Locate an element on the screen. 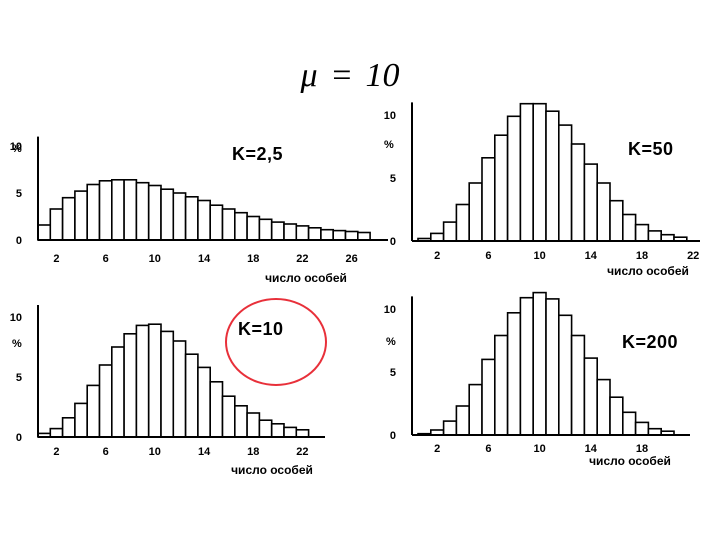 The image size is (720, 540). mu-symbol: μ is located at coordinates (308, 75).